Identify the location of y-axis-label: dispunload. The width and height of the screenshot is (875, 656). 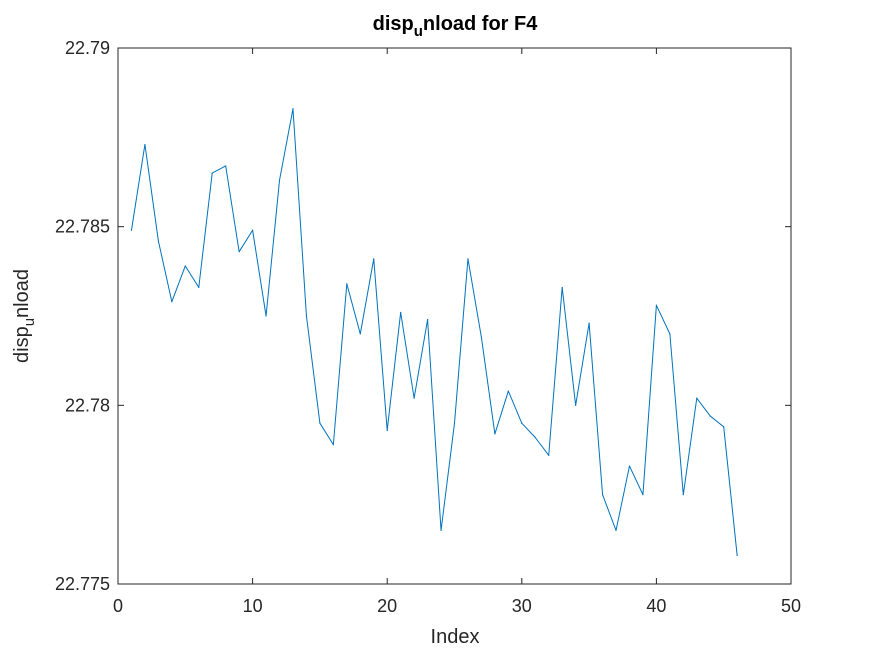
(24, 316).